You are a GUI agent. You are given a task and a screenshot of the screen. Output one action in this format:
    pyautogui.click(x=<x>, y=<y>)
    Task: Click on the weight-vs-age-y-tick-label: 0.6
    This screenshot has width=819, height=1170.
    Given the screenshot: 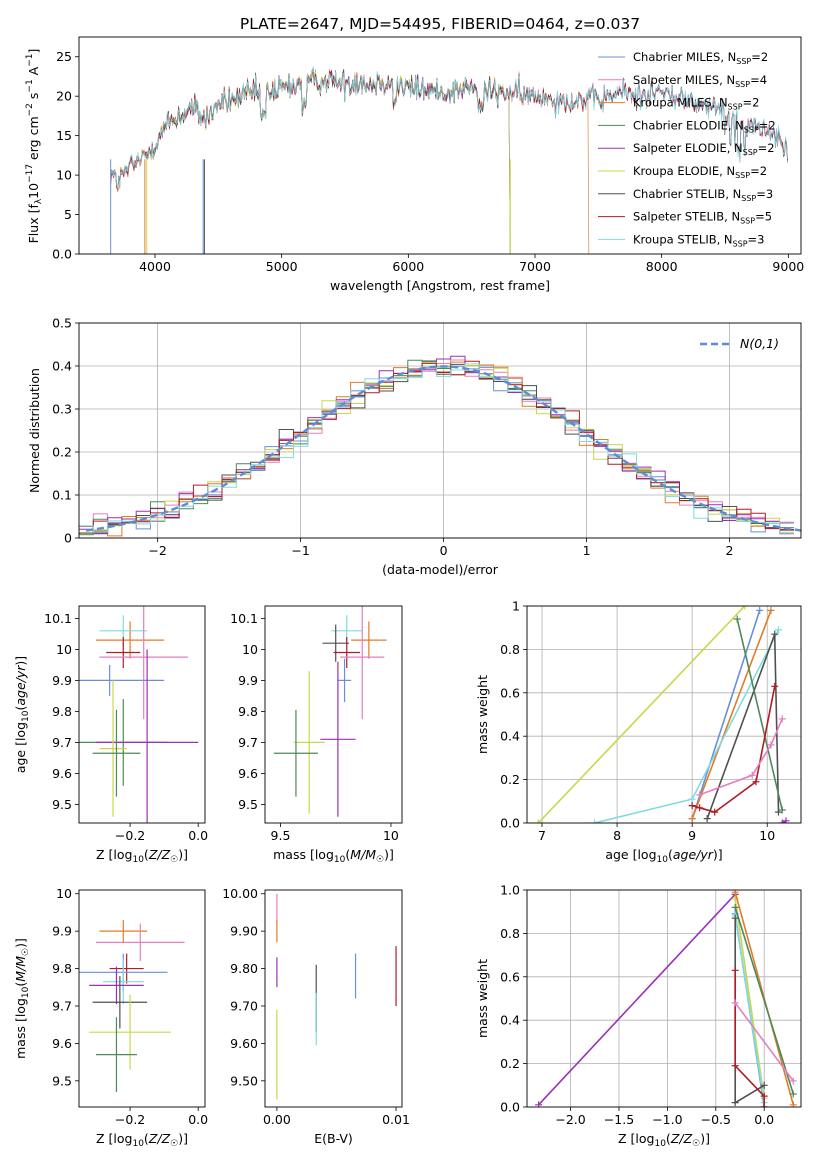 What is the action you would take?
    pyautogui.click(x=510, y=692)
    